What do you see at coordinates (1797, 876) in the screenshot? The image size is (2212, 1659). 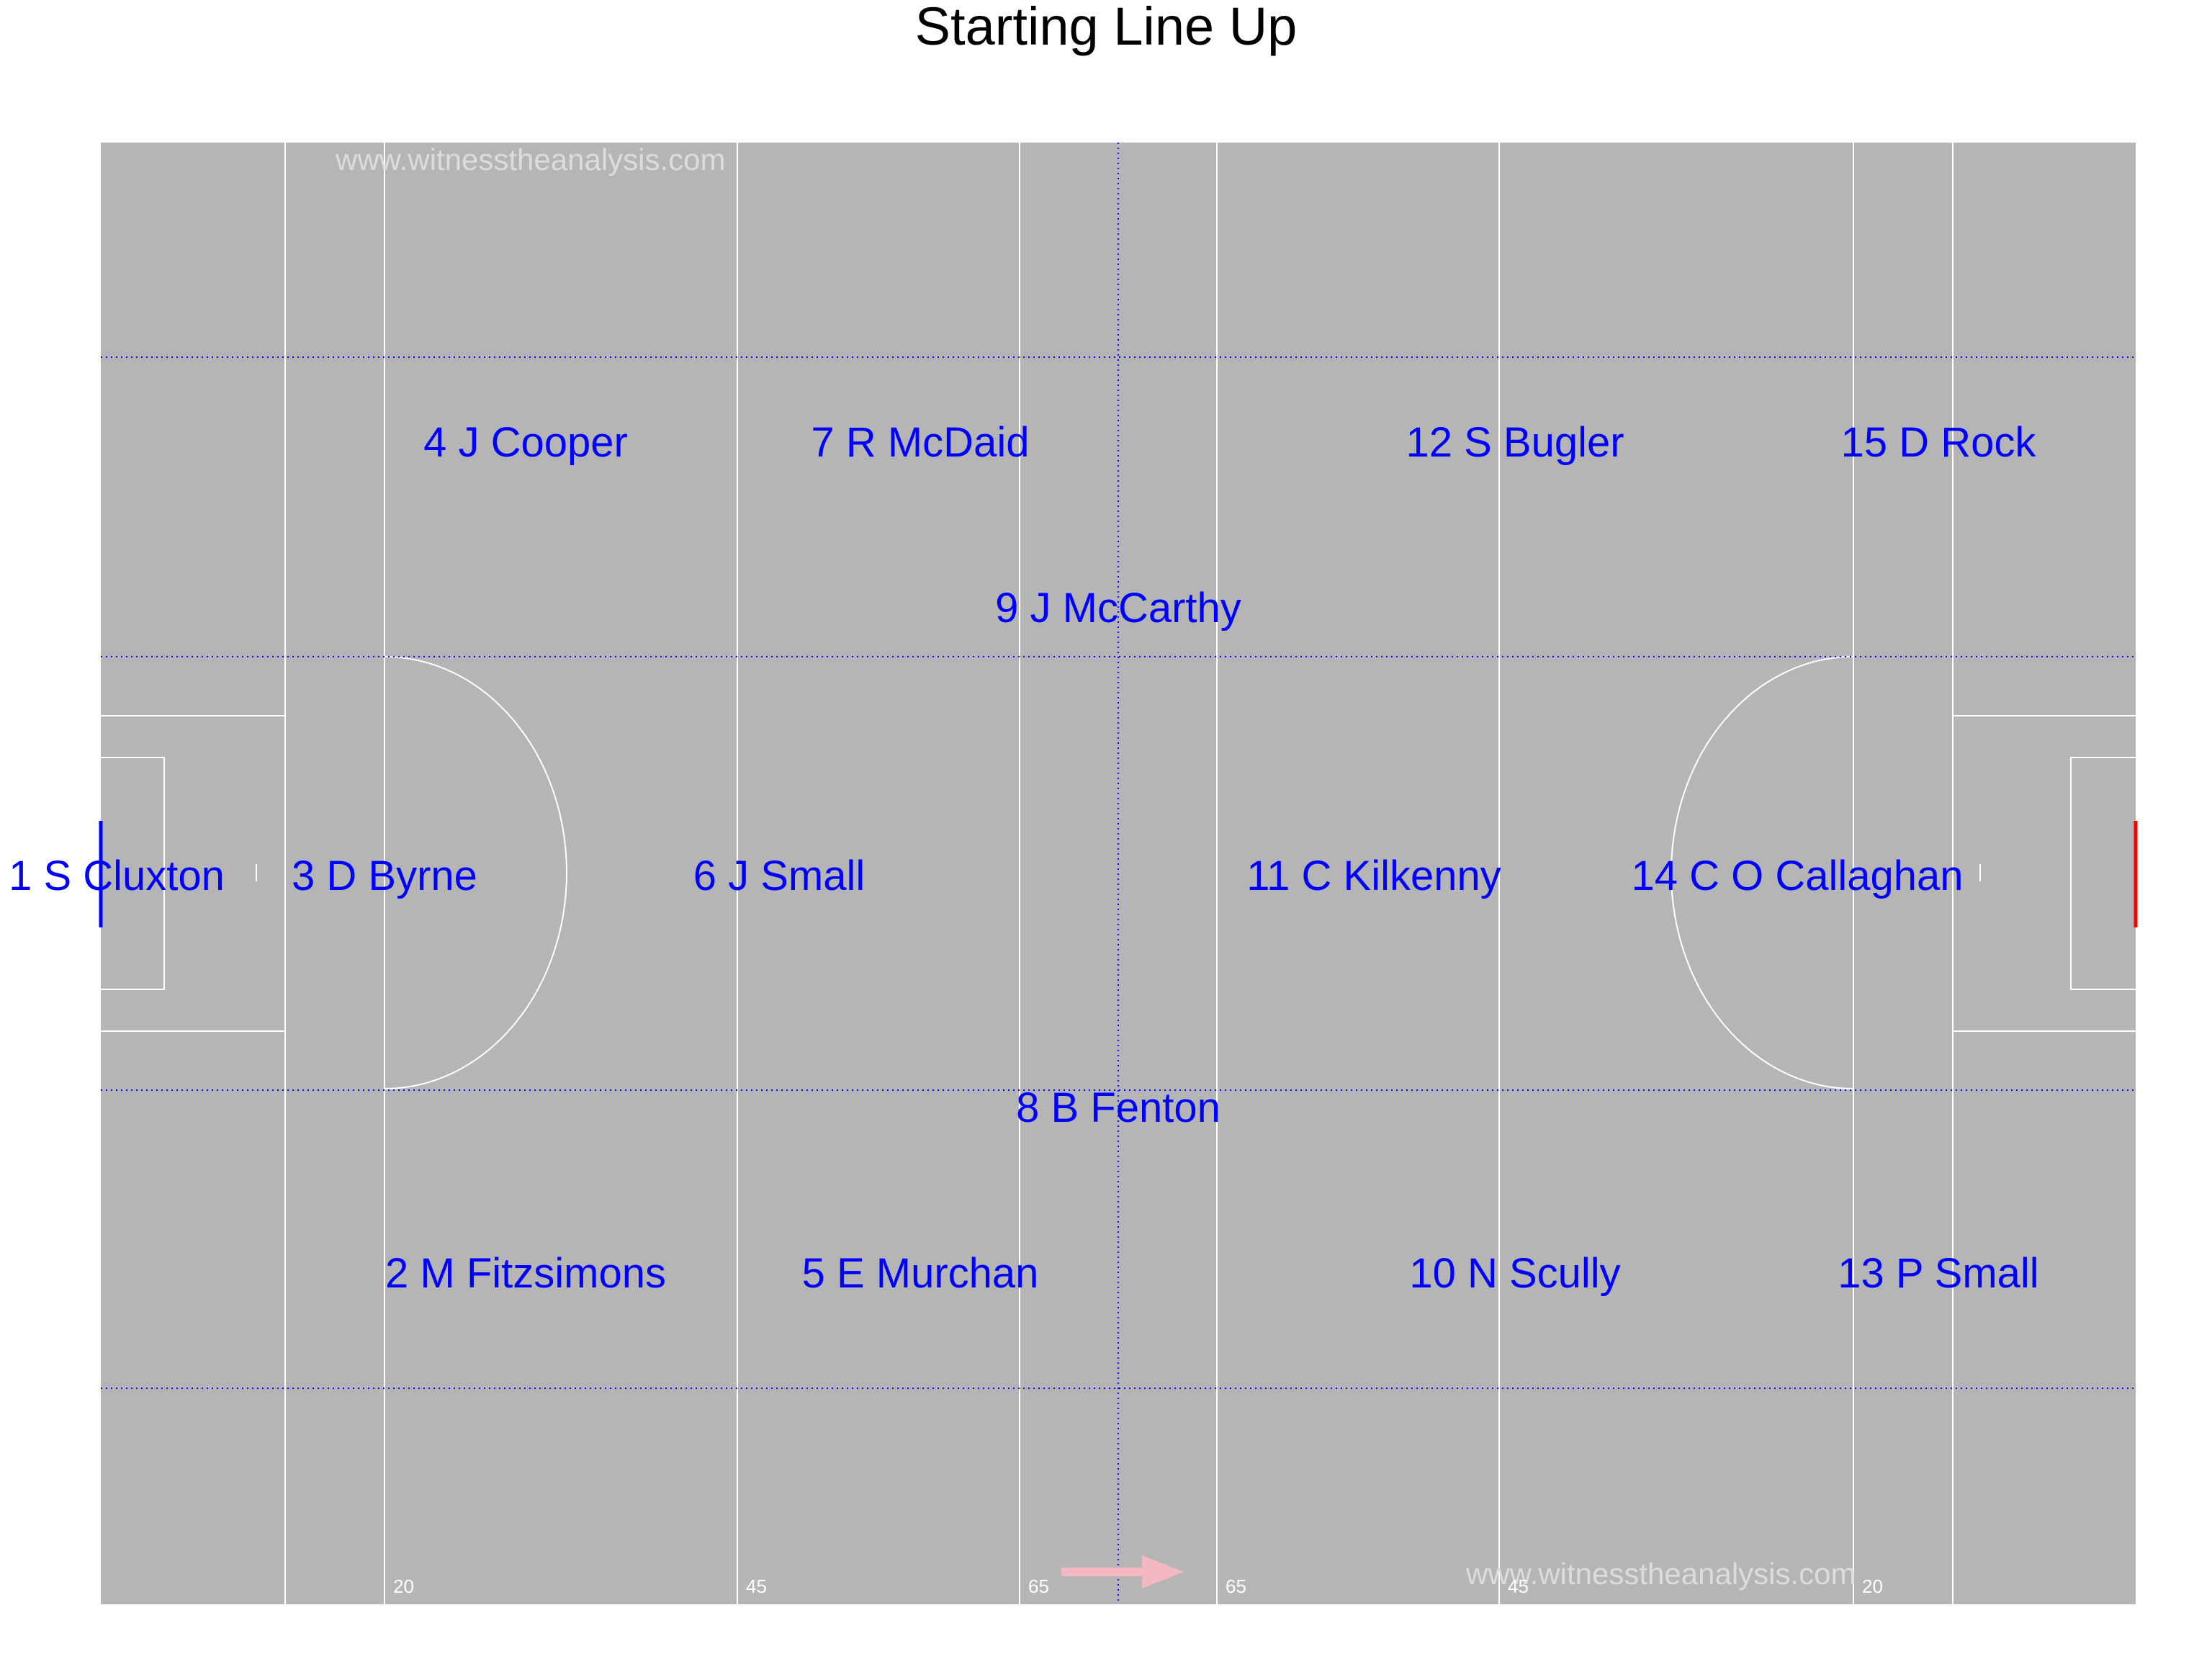 I see `player-14: 14 C O Callaghan` at bounding box center [1797, 876].